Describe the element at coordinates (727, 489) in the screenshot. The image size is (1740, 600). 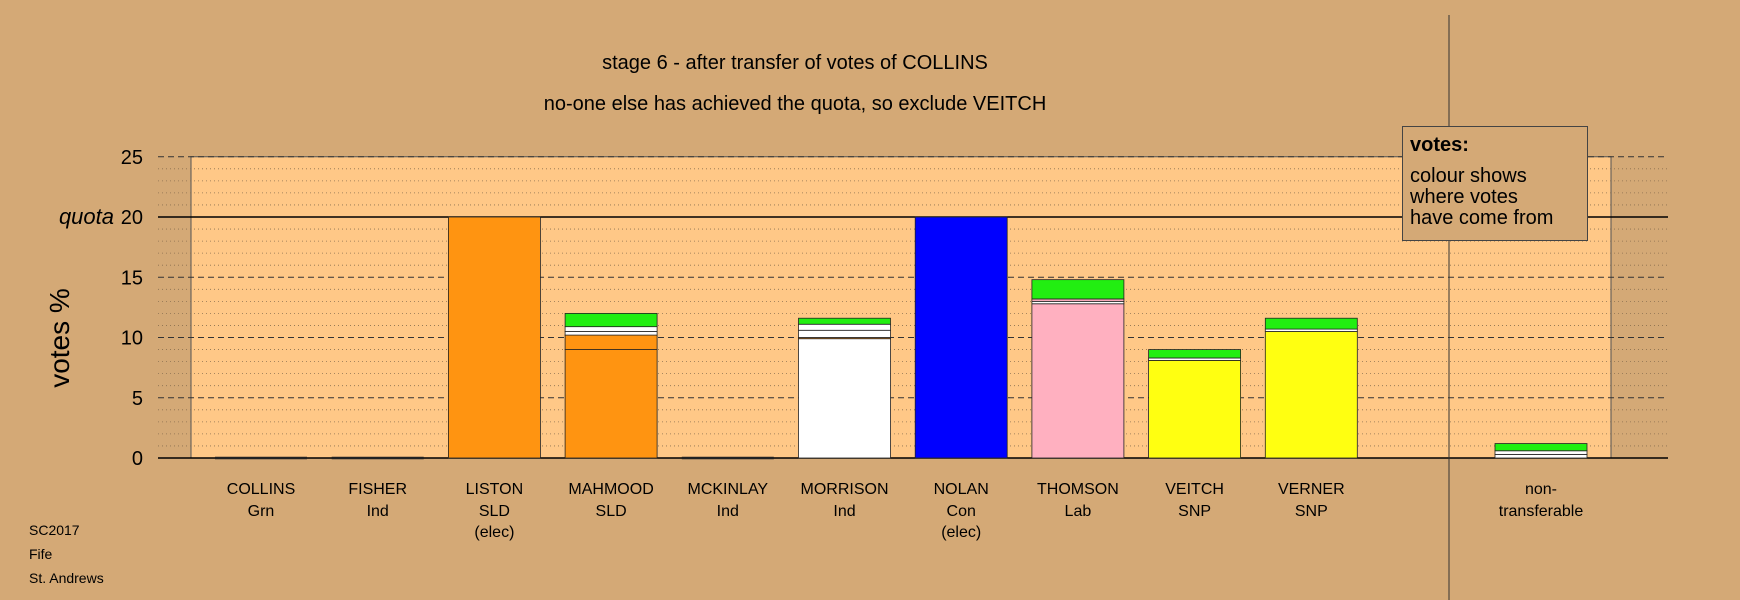
I see `candidate-name-label: MCKINLAY` at that location.